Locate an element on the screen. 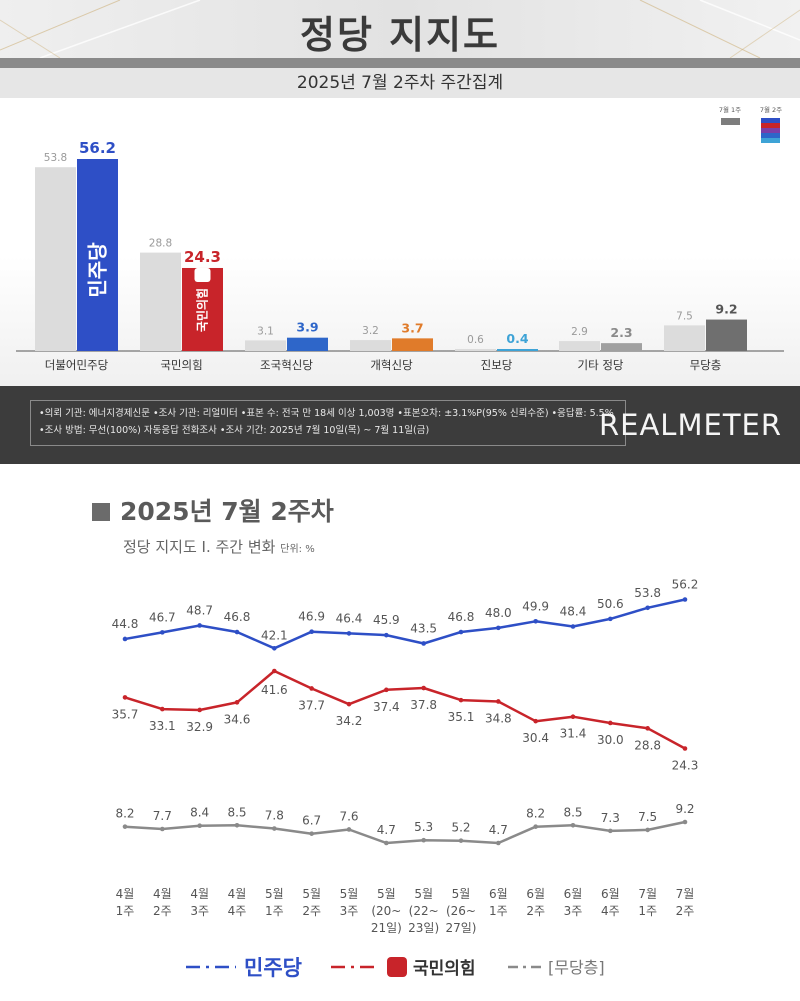  label-independent-1: 8.2 is located at coordinates (124, 814).